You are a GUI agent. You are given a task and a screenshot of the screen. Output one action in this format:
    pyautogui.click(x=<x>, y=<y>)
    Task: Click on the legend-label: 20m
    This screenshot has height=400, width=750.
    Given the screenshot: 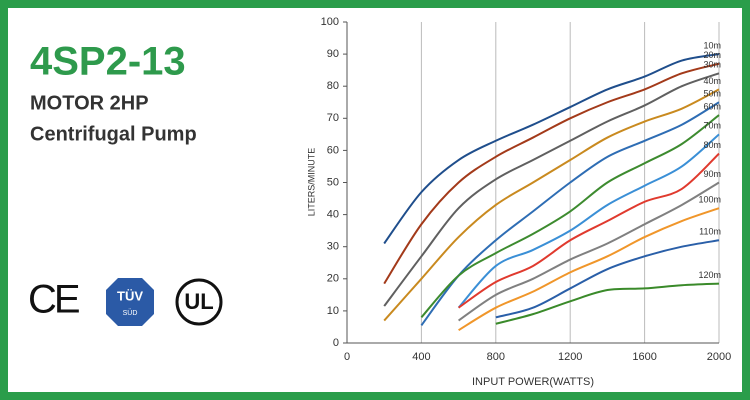 What is the action you would take?
    pyautogui.click(x=712, y=55)
    